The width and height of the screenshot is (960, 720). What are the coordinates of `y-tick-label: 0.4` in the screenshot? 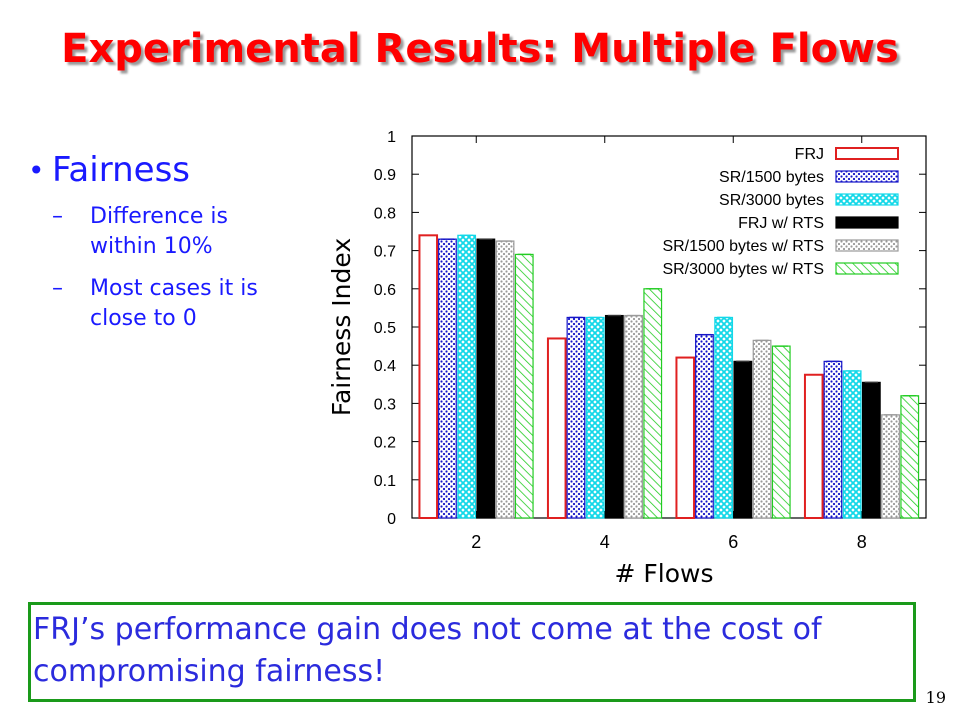 It's located at (385, 366).